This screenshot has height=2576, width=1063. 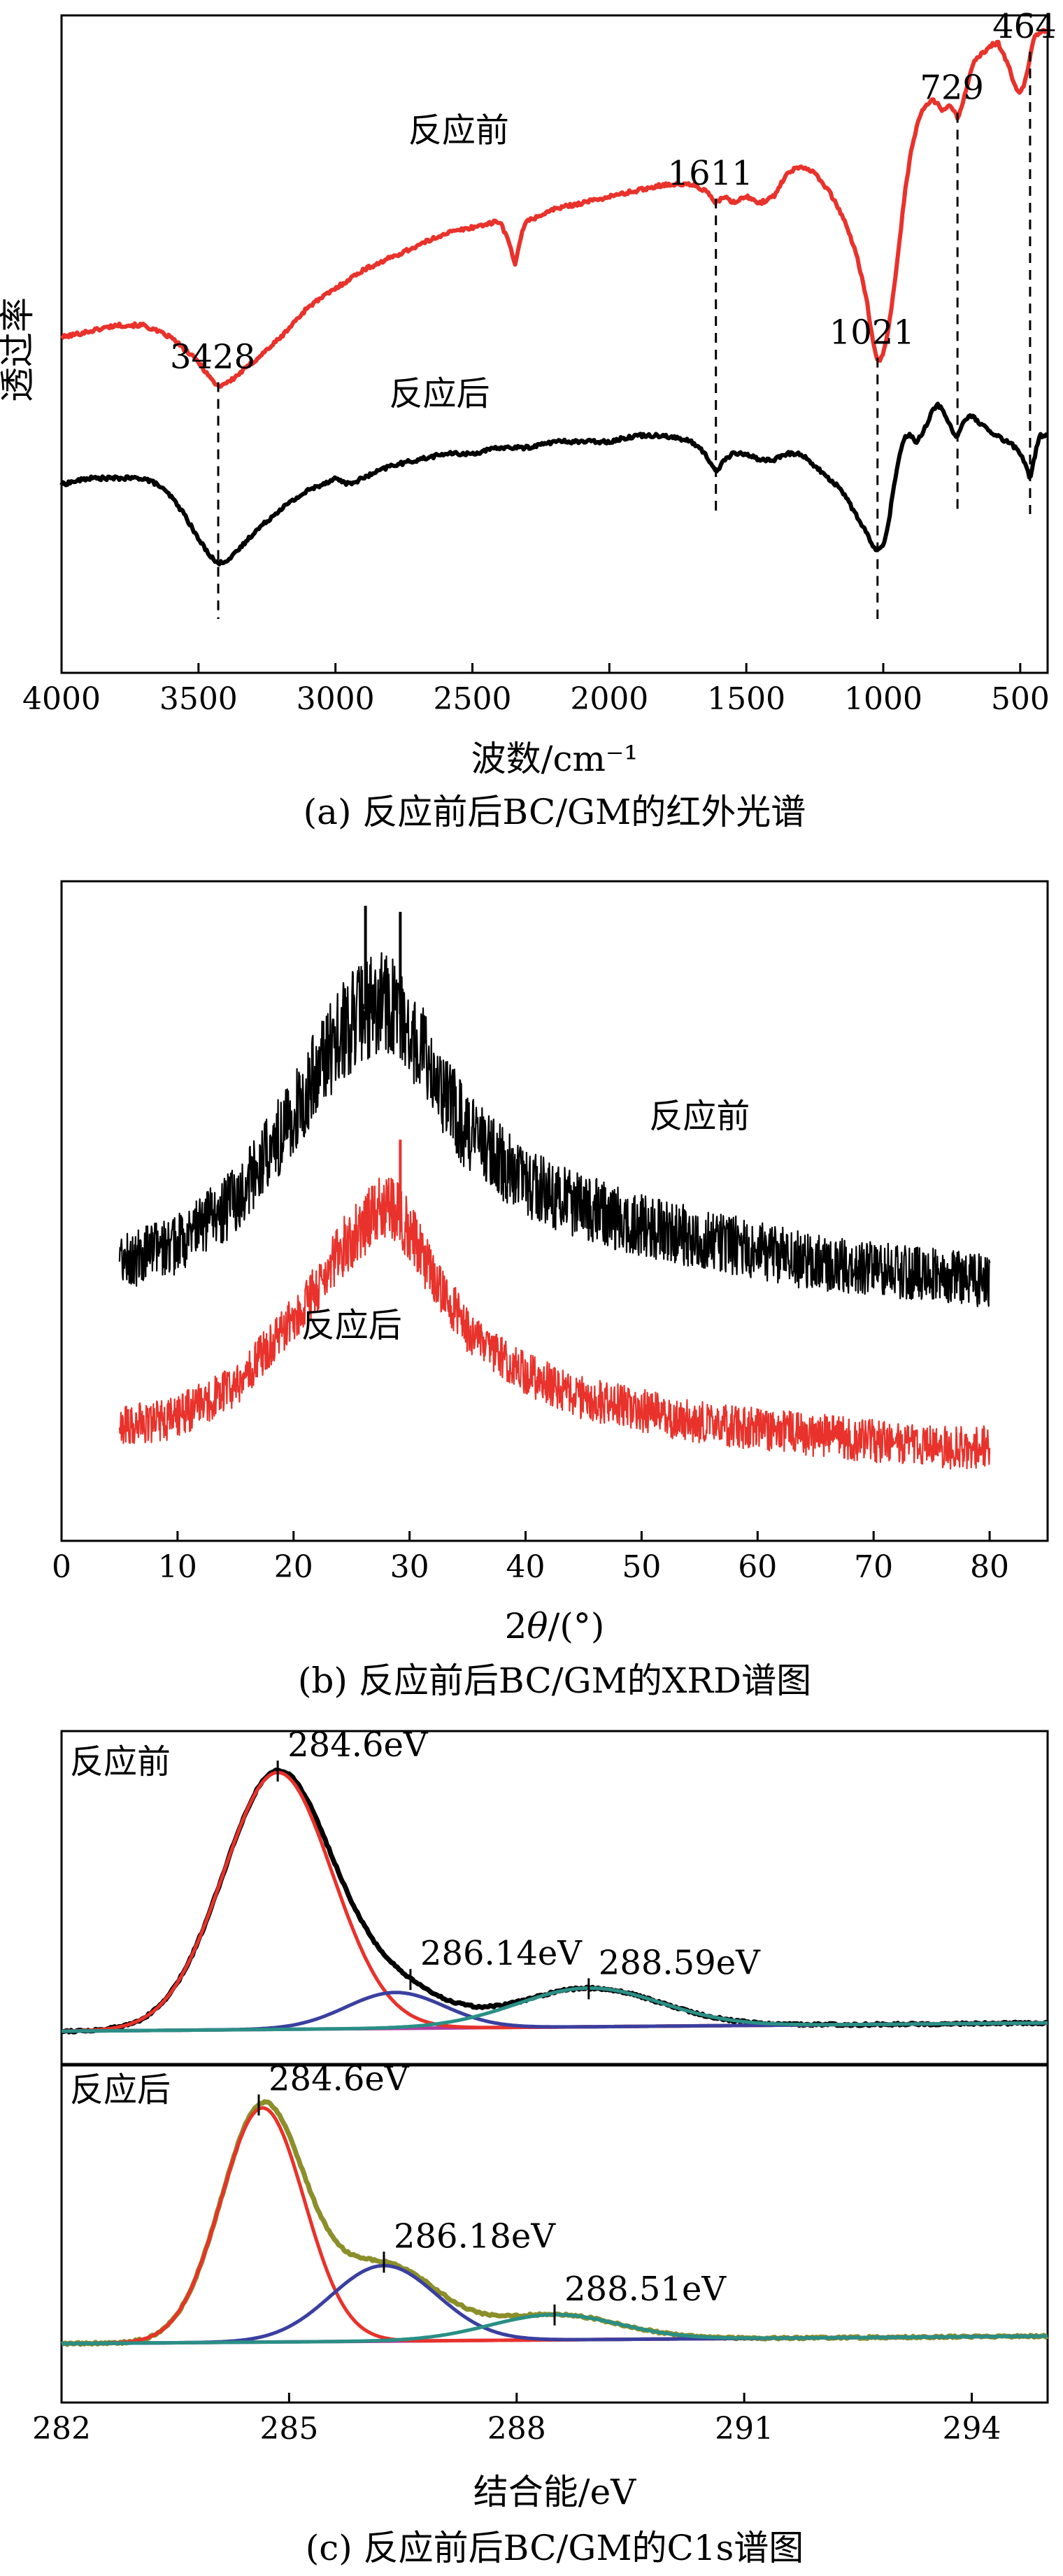 What do you see at coordinates (609, 699) in the screenshot?
I see `panel-a-xtick-label: 2000` at bounding box center [609, 699].